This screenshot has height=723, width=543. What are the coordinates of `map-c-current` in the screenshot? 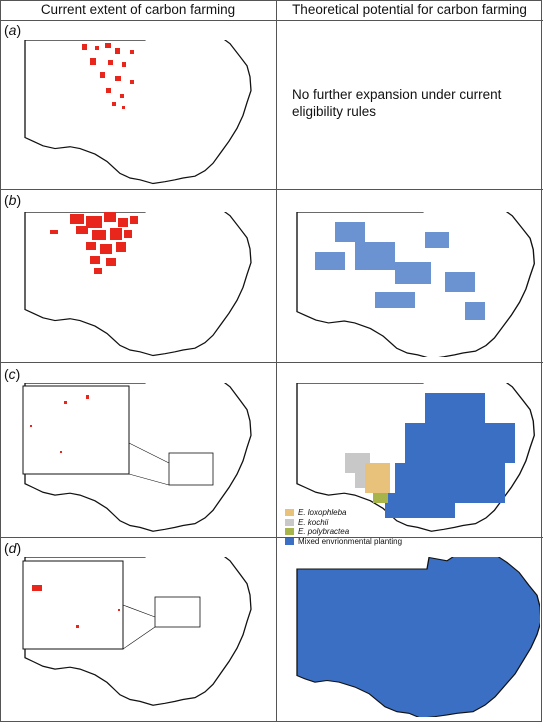 It's located at (137, 457).